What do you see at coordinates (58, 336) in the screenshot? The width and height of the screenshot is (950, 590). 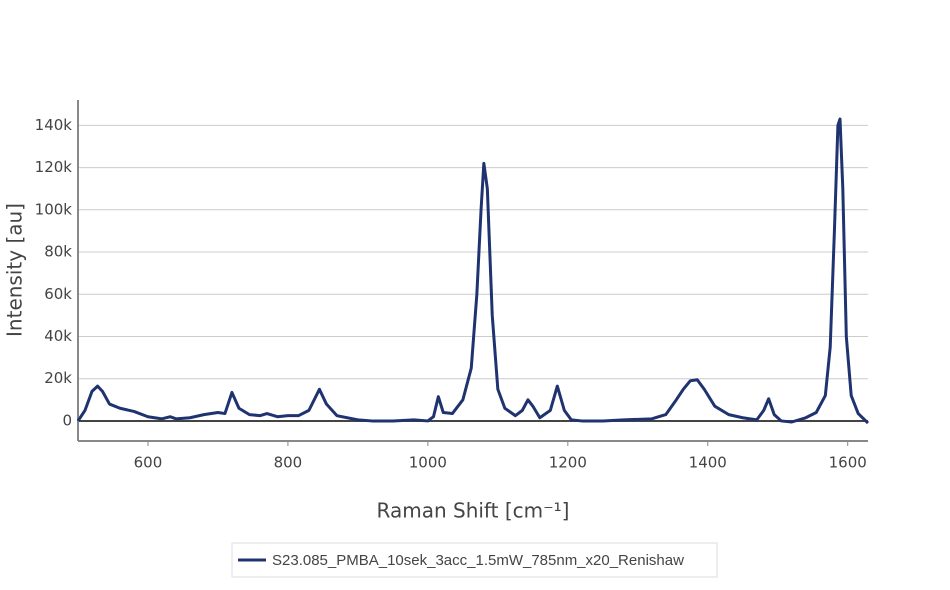 I see `y-tick-label: 40k` at bounding box center [58, 336].